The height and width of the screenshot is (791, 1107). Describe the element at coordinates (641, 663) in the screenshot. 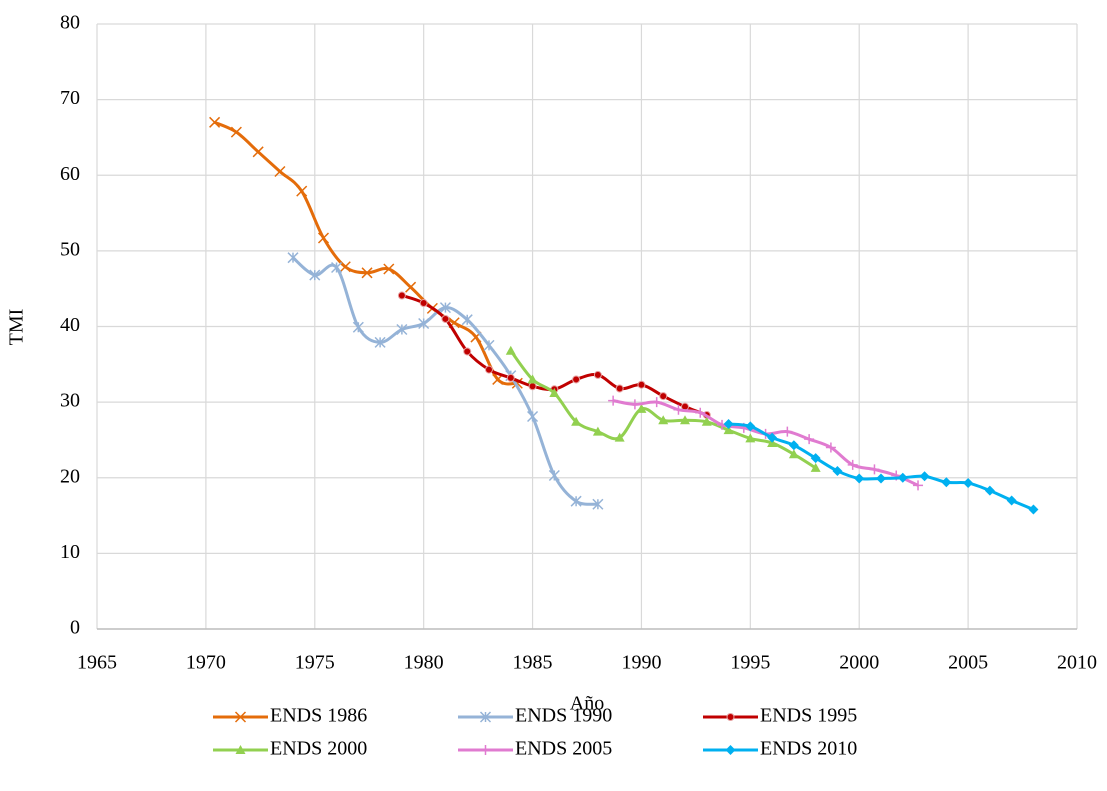

I see `x-tick-label: 1990` at that location.